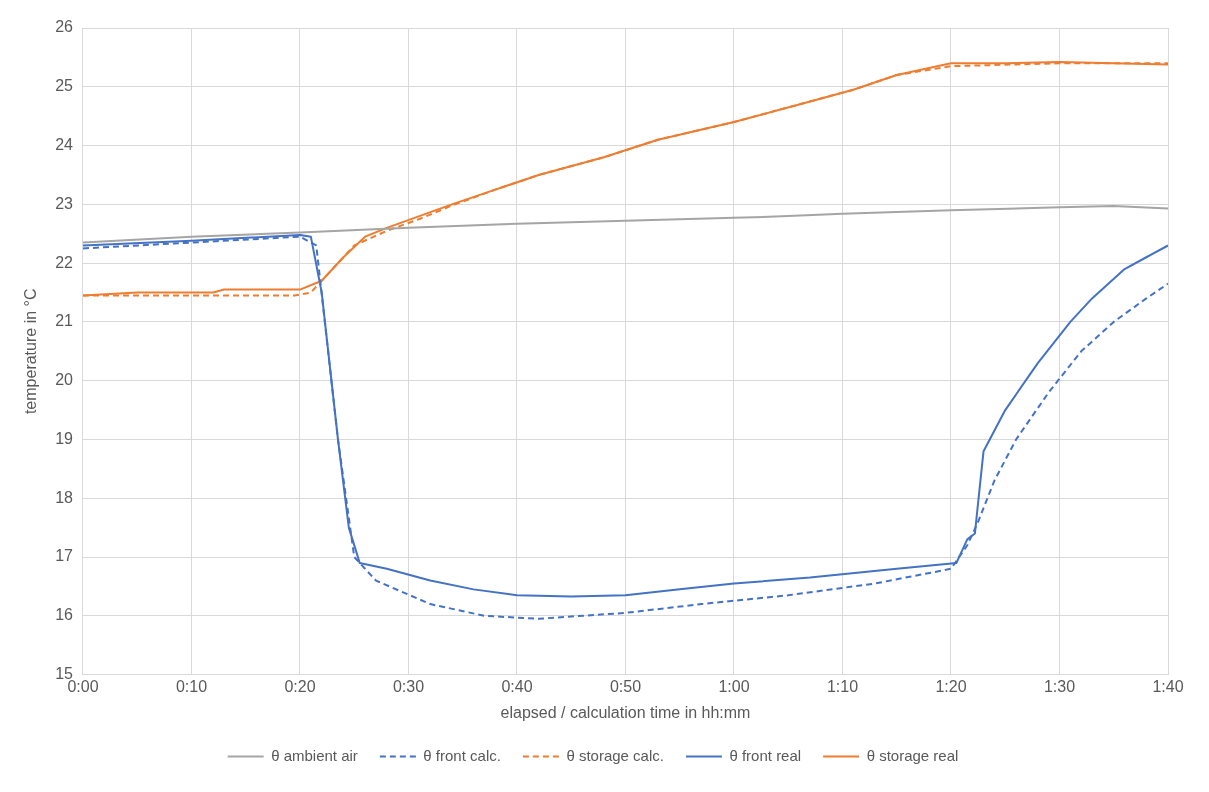 Image resolution: width=1209 pixels, height=792 pixels. I want to click on legend-label: θ storage calc., so click(615, 755).